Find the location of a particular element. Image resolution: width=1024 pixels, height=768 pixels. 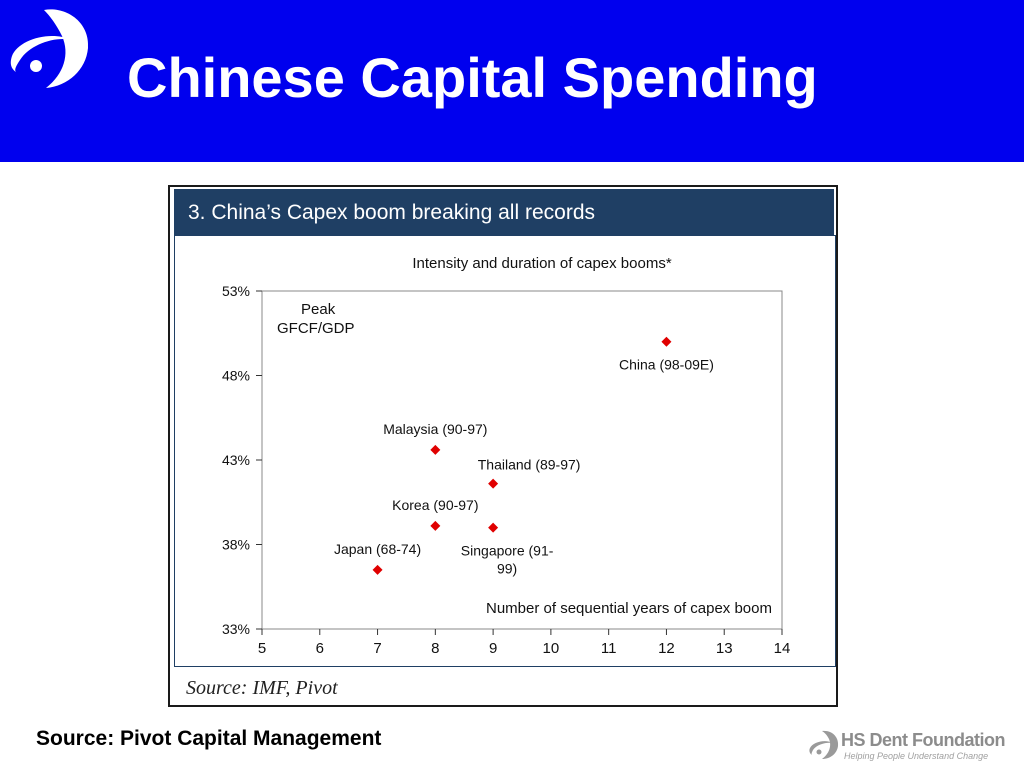

y-axis-label: GFCF/GDP is located at coordinates (316, 328).